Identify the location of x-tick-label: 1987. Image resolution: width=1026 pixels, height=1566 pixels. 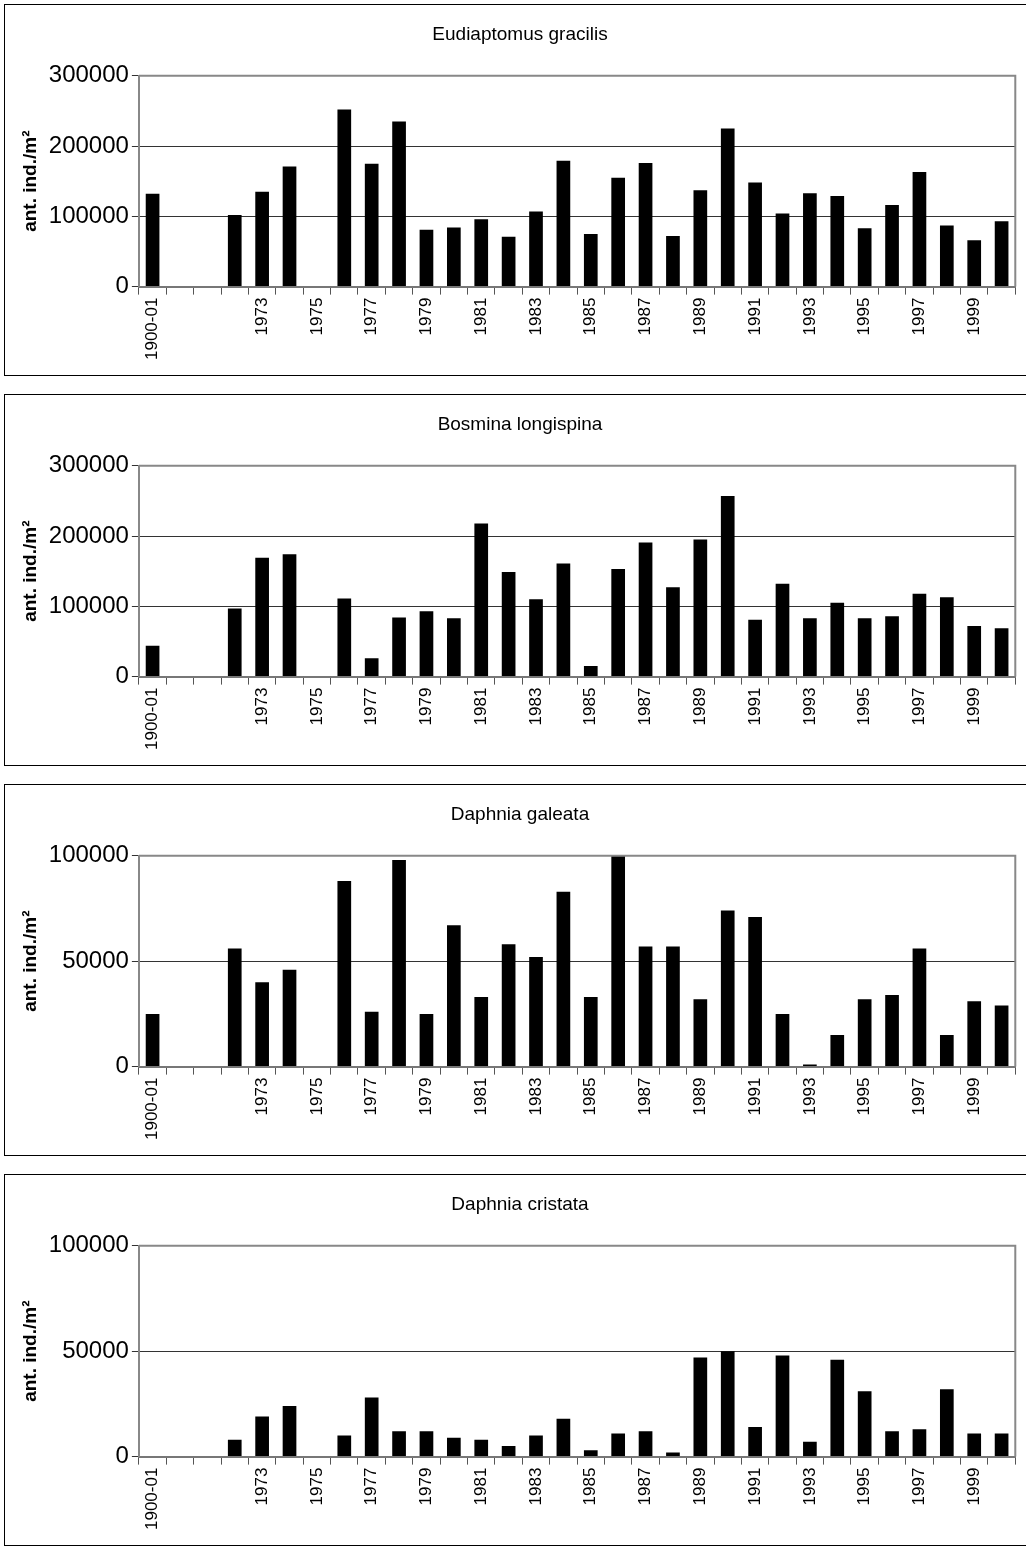
(645, 706).